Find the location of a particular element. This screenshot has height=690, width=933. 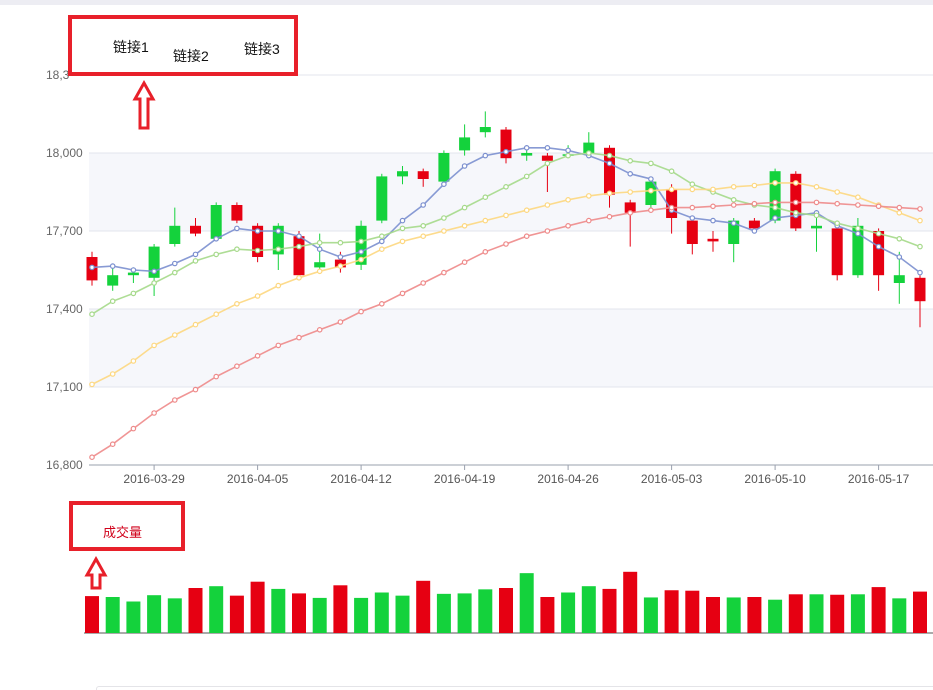

bottom-panel-edge is located at coordinates (514, 688).